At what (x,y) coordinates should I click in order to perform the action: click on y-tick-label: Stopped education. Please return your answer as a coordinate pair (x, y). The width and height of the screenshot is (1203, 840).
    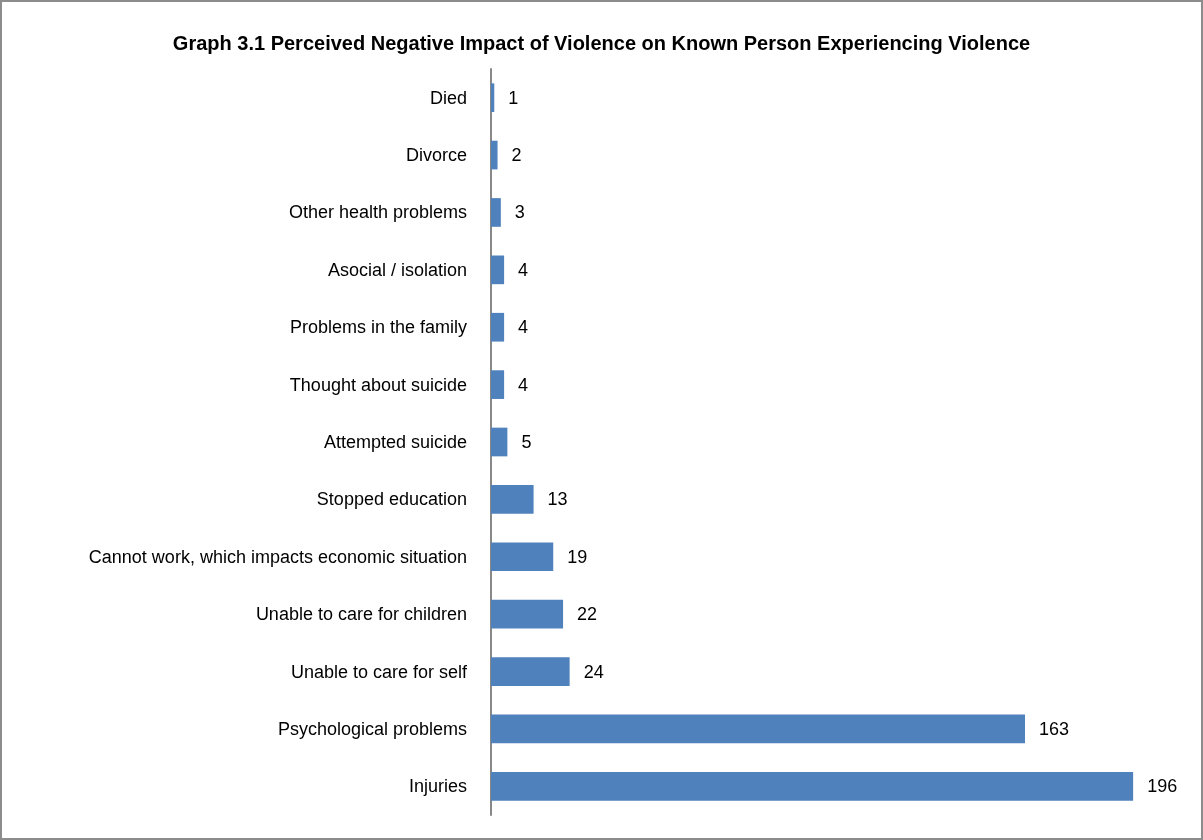
    Looking at the image, I should click on (391, 499).